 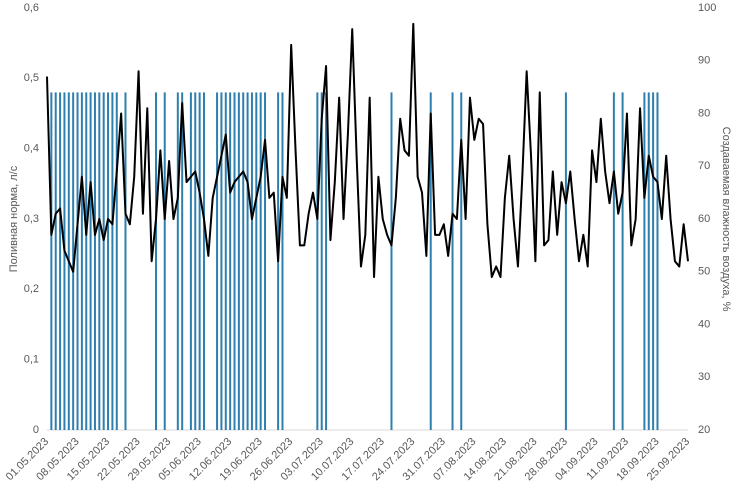 What do you see at coordinates (36, 430) in the screenshot?
I see `y-tick-label: 0` at bounding box center [36, 430].